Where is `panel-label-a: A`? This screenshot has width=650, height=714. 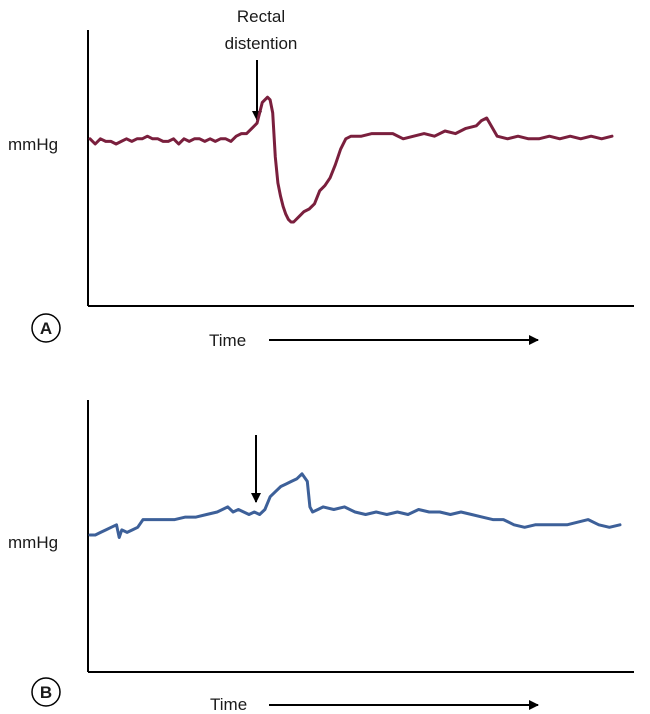
panel-label-a: A is located at coordinates (46, 328).